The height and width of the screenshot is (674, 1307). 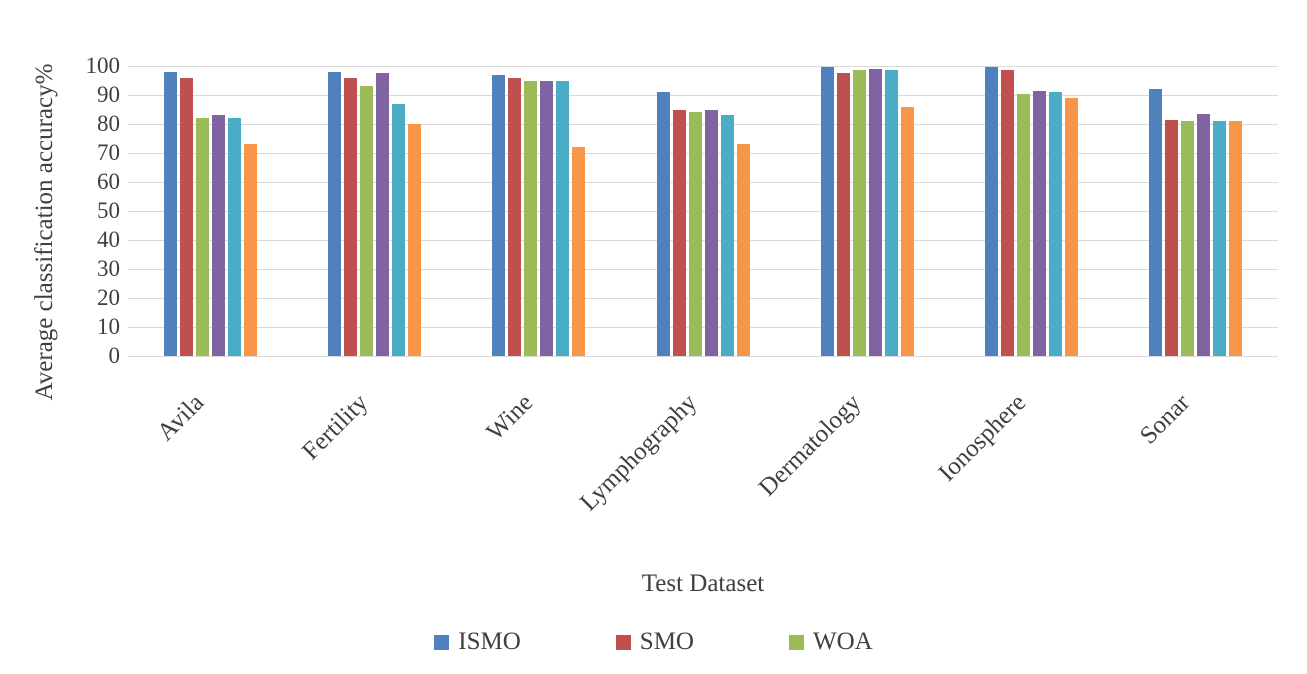 I want to click on bar-series-5-sonar, so click(x=1220, y=238).